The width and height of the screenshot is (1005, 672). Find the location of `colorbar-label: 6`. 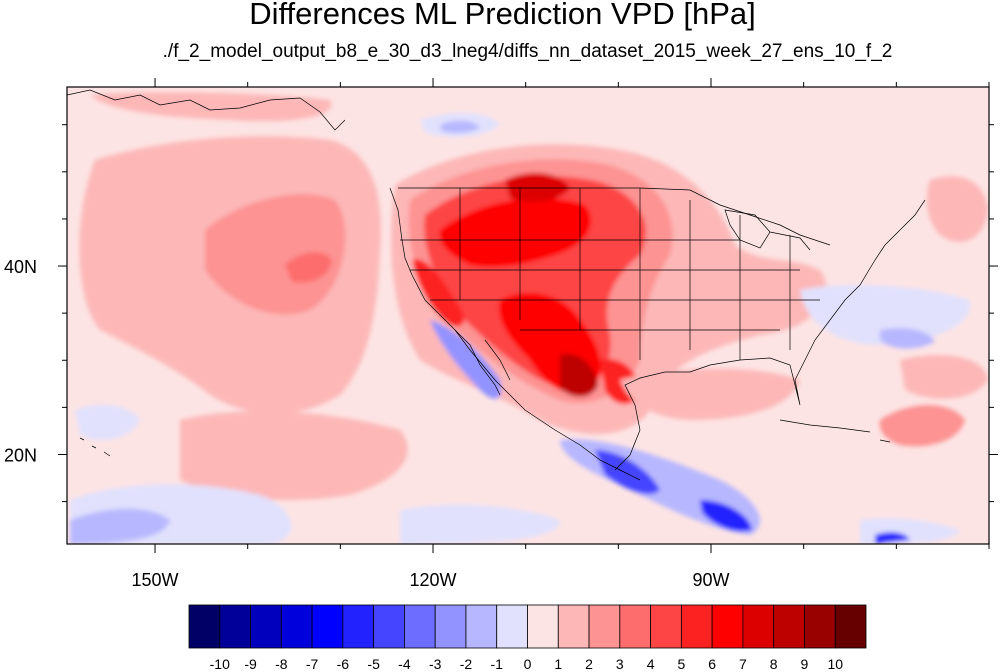

colorbar-label: 6 is located at coordinates (712, 664).